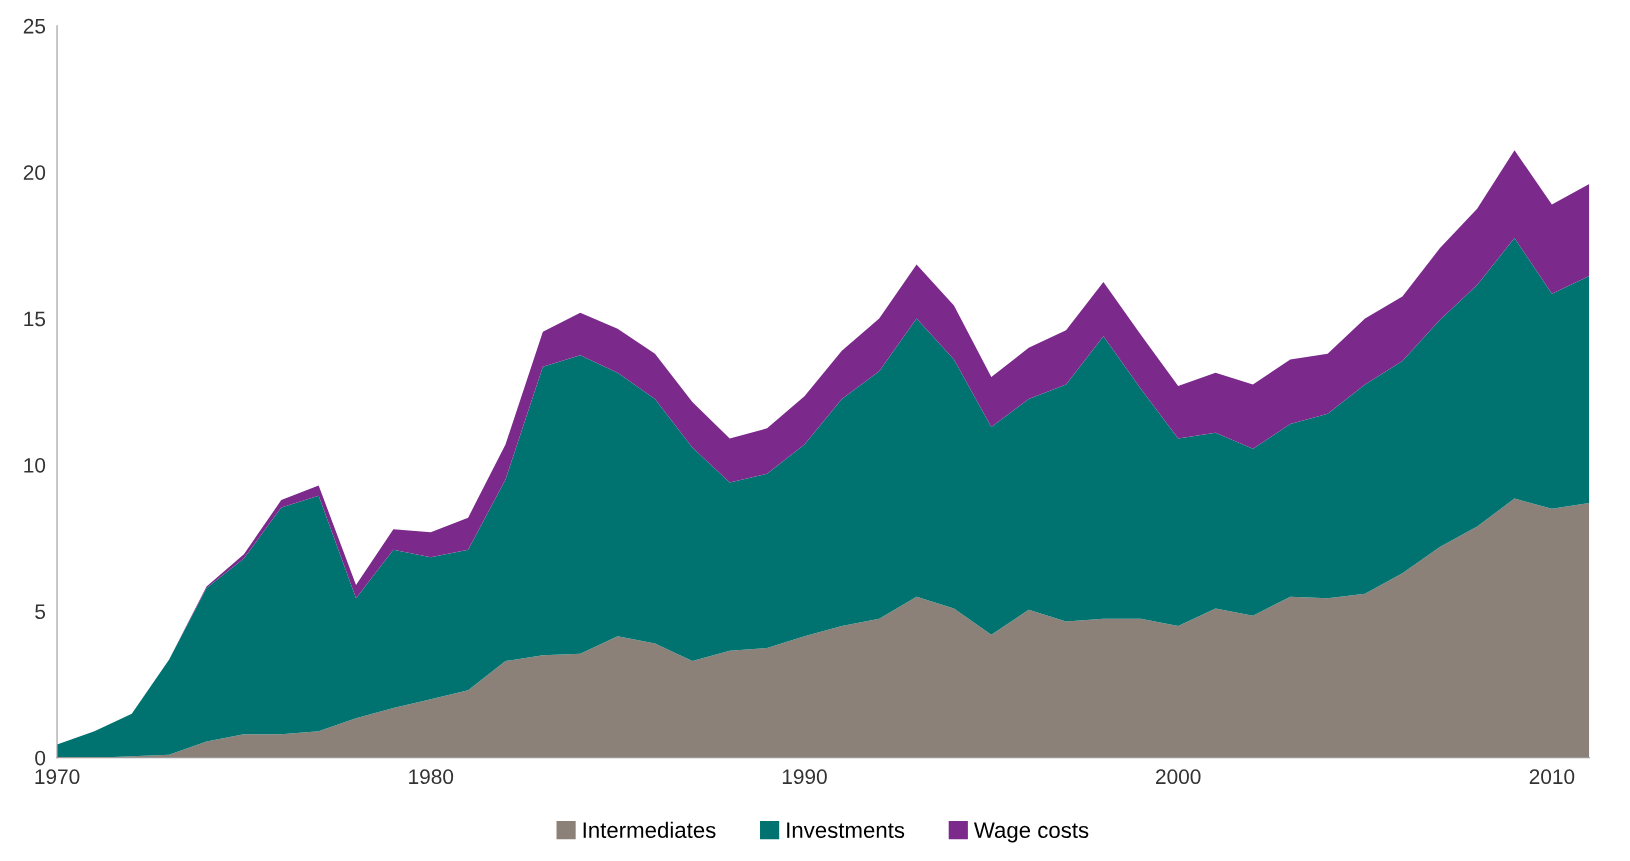  What do you see at coordinates (649, 830) in the screenshot?
I see `legend-label: Intermediates` at bounding box center [649, 830].